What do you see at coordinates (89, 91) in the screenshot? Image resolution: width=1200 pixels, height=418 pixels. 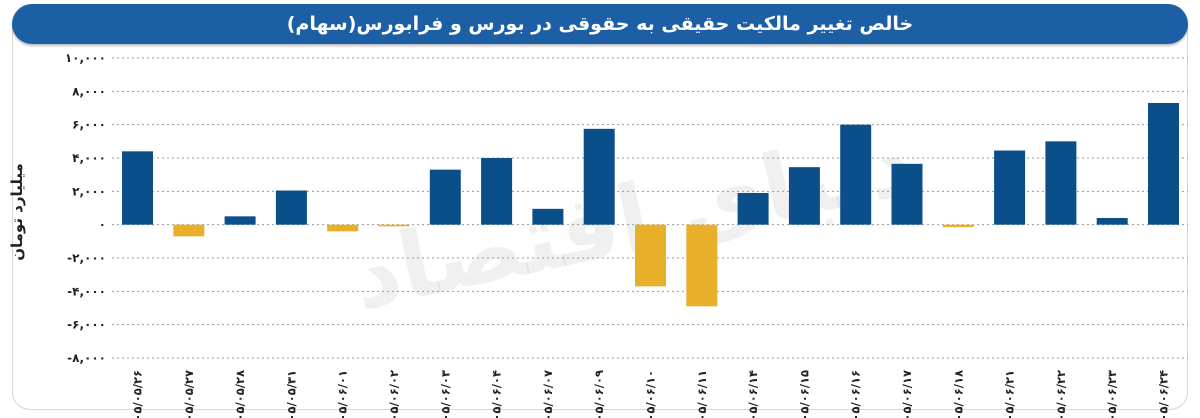 I see `y-tick-label: ۸,۰۰۰` at bounding box center [89, 91].